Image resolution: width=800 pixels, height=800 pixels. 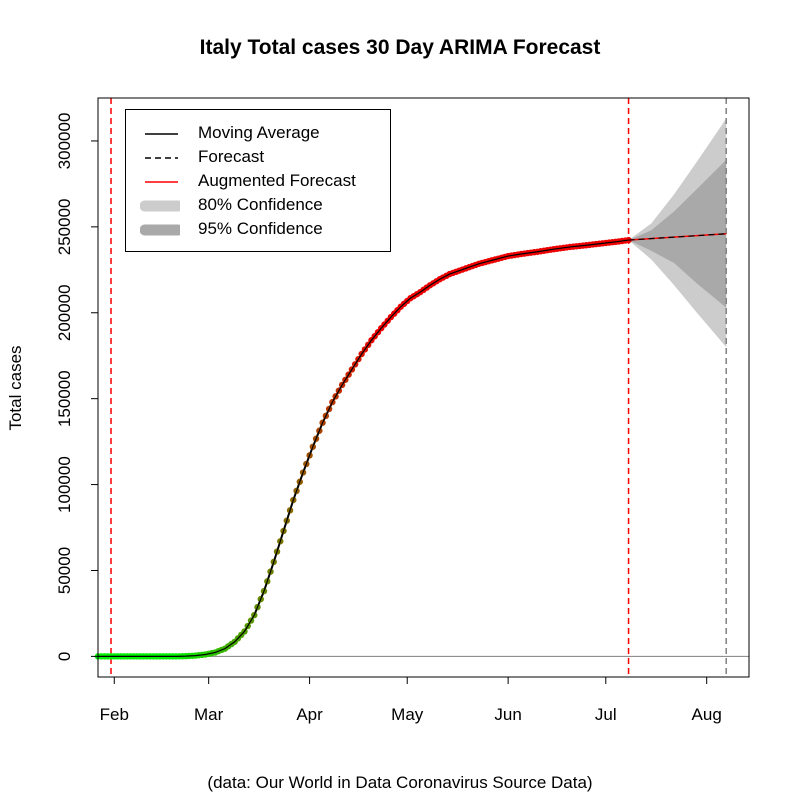 What do you see at coordinates (161, 182) in the screenshot?
I see `legend-symbol-augmented-forecast` at bounding box center [161, 182].